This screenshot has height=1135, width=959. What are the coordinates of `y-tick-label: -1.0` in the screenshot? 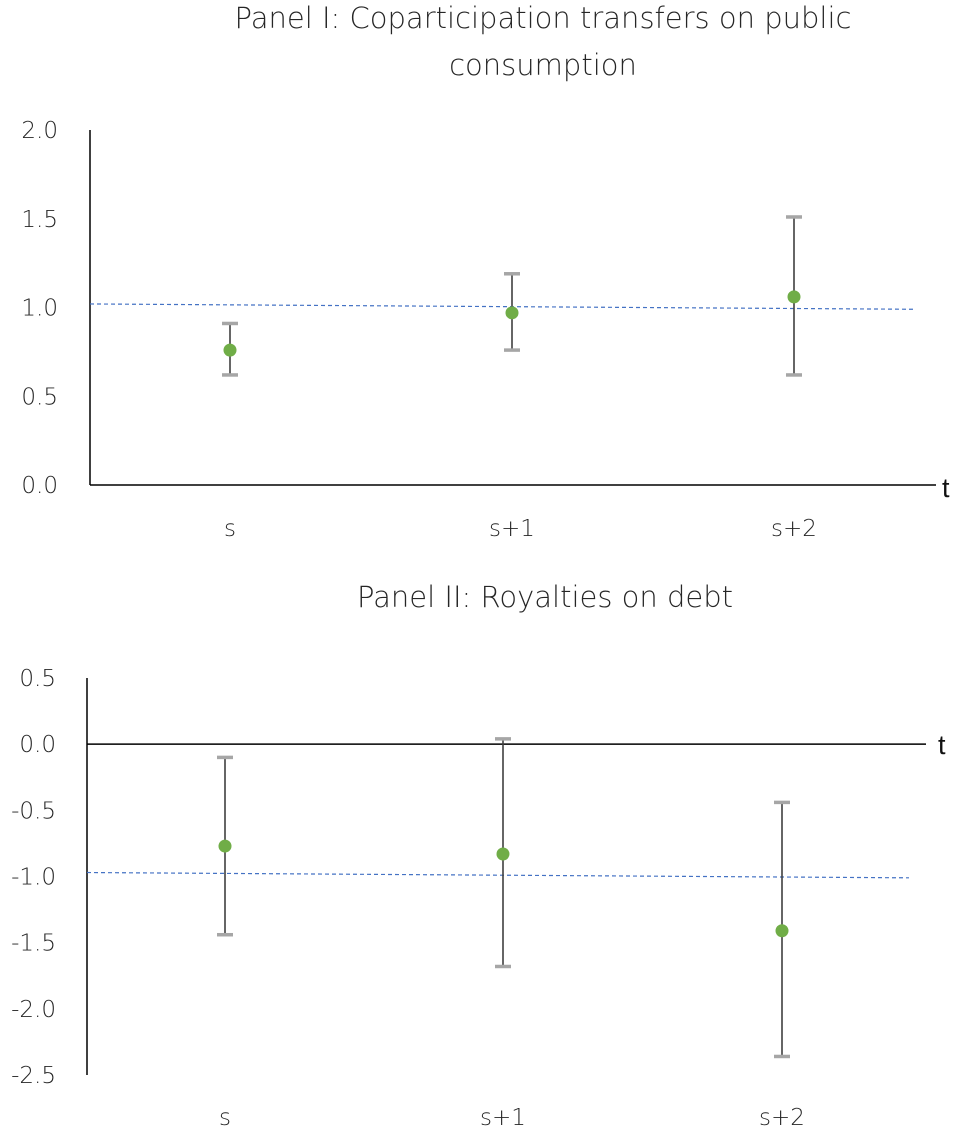 It's located at (33, 878).